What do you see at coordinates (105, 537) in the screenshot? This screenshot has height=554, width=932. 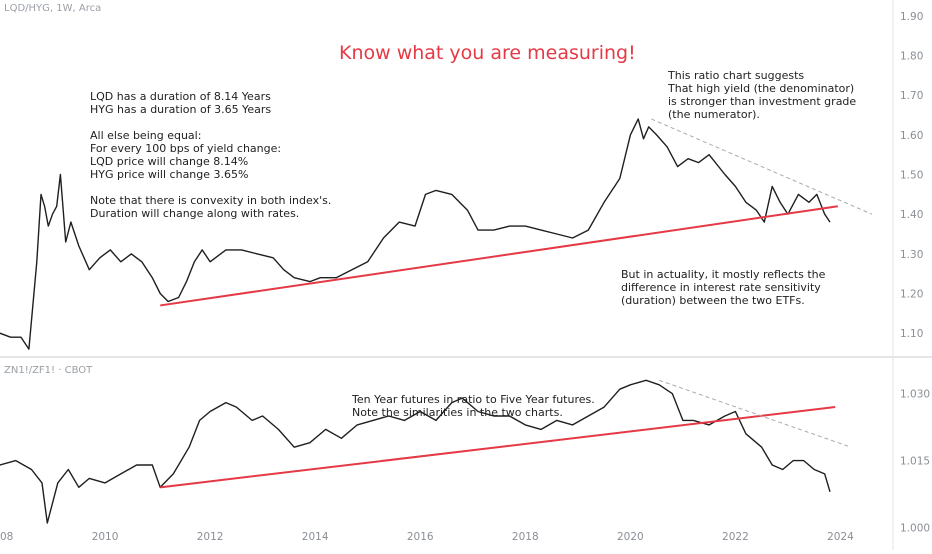 I see `x-tick-label: 2010` at bounding box center [105, 537].